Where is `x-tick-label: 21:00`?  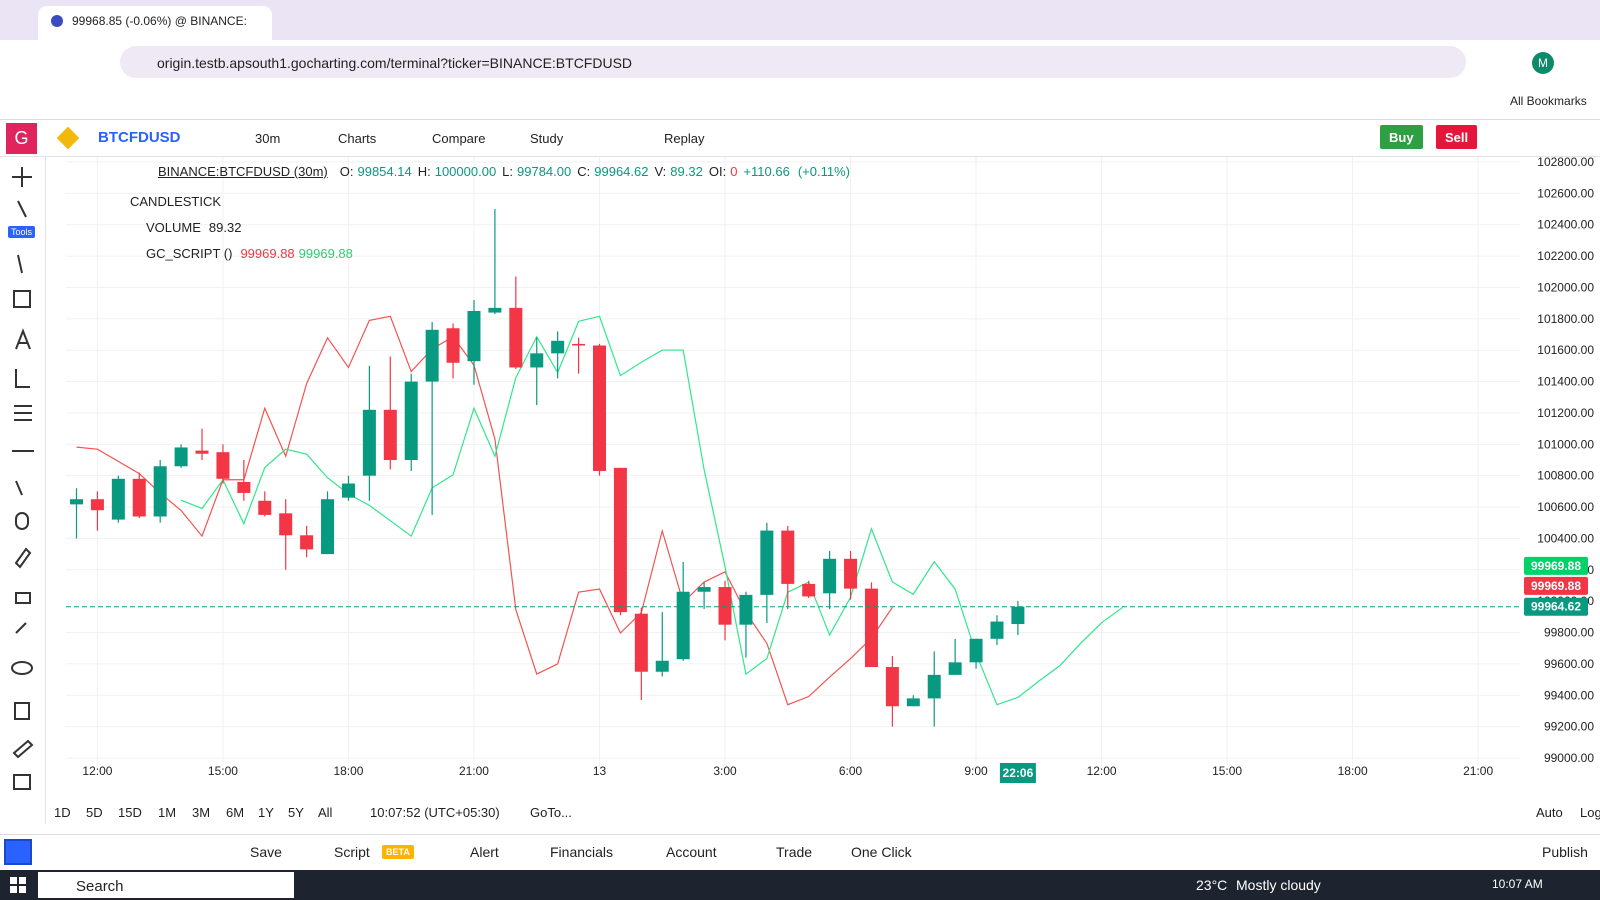
x-tick-label: 21:00 is located at coordinates (1478, 771).